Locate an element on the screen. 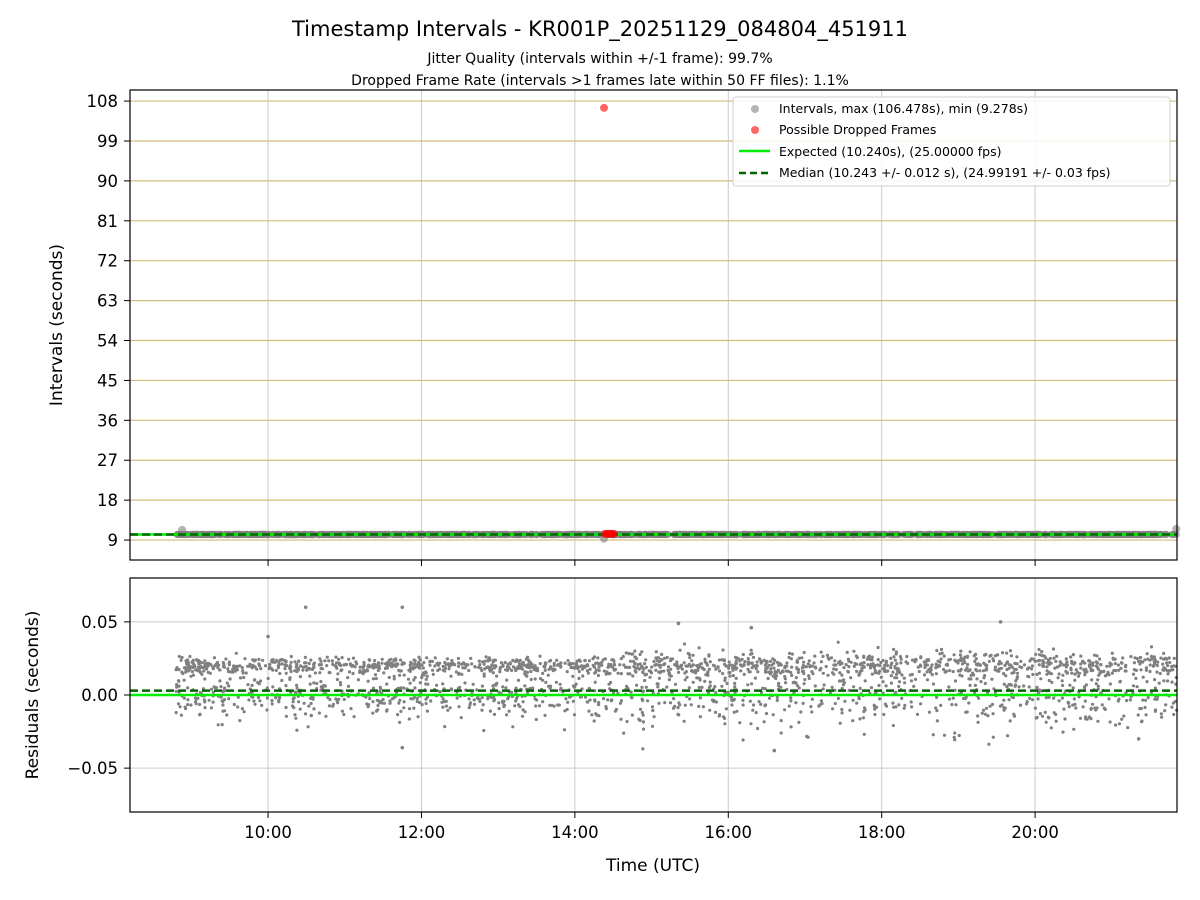  residuals-y-axis-label: Residuals (seconds) is located at coordinates (33, 695).